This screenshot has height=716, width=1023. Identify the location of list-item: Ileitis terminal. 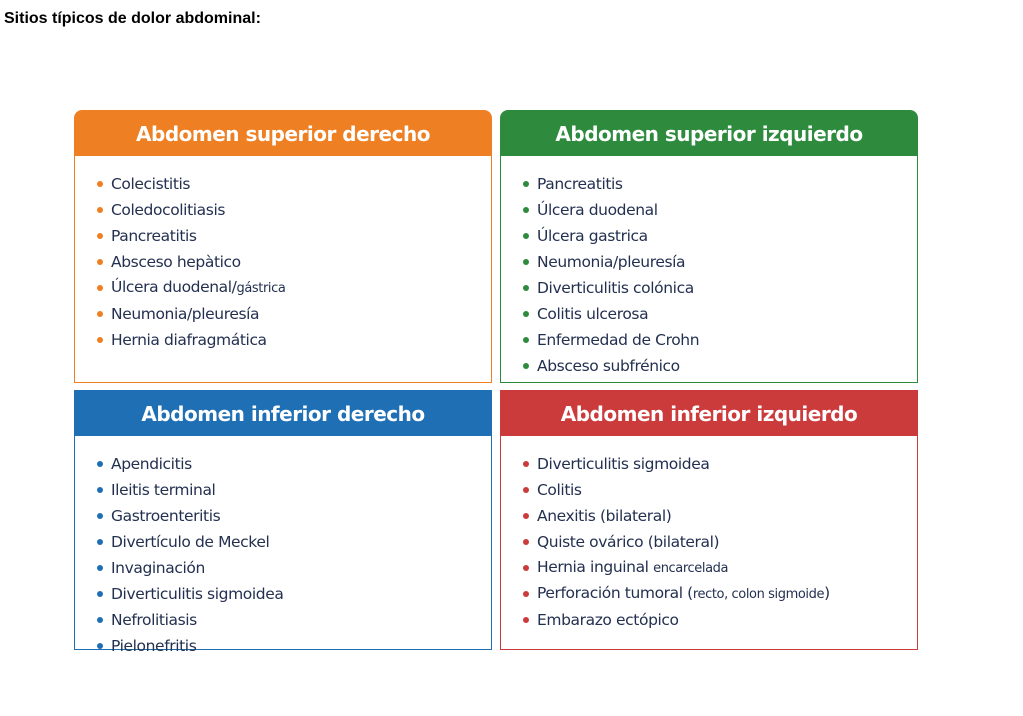
(294, 490).